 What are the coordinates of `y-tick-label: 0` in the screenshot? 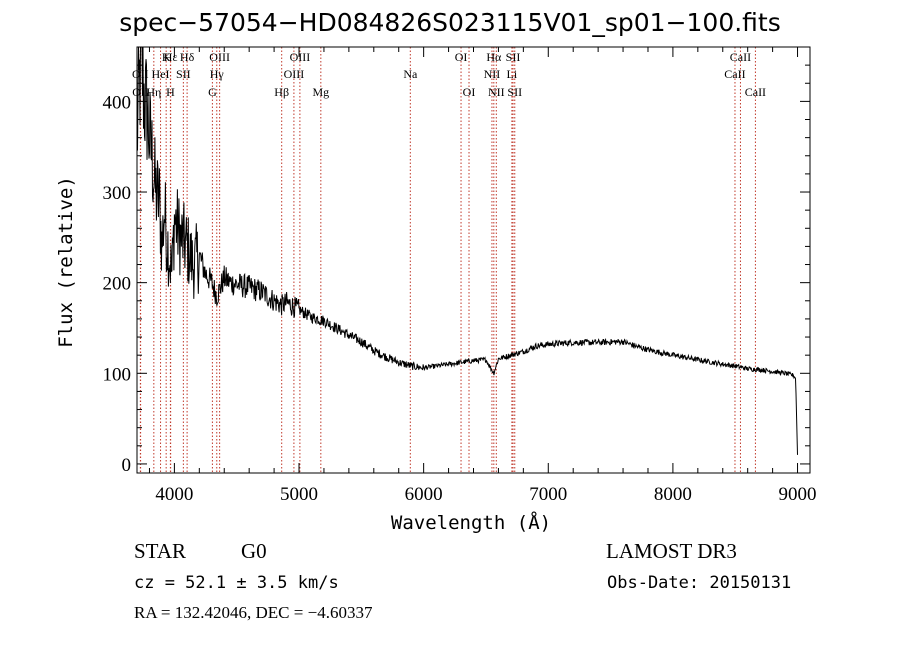 It's located at (127, 465).